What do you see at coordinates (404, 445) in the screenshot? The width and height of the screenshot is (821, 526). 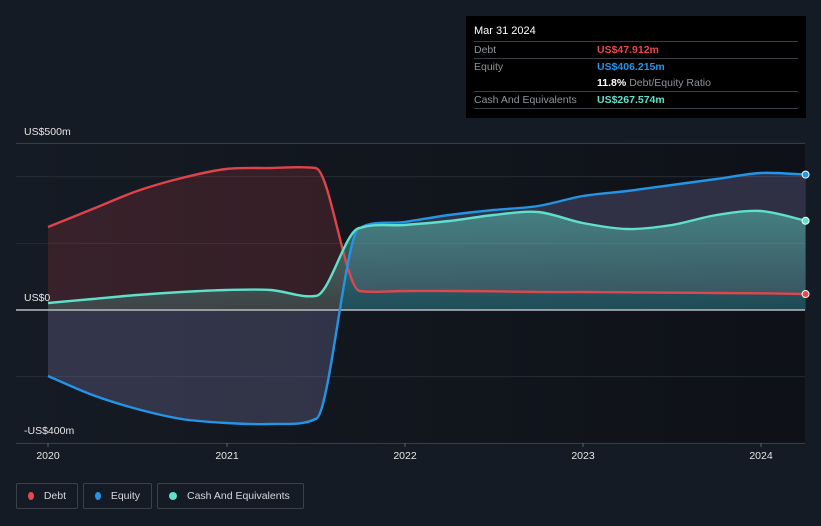 I see `x-axis-ticks` at bounding box center [404, 445].